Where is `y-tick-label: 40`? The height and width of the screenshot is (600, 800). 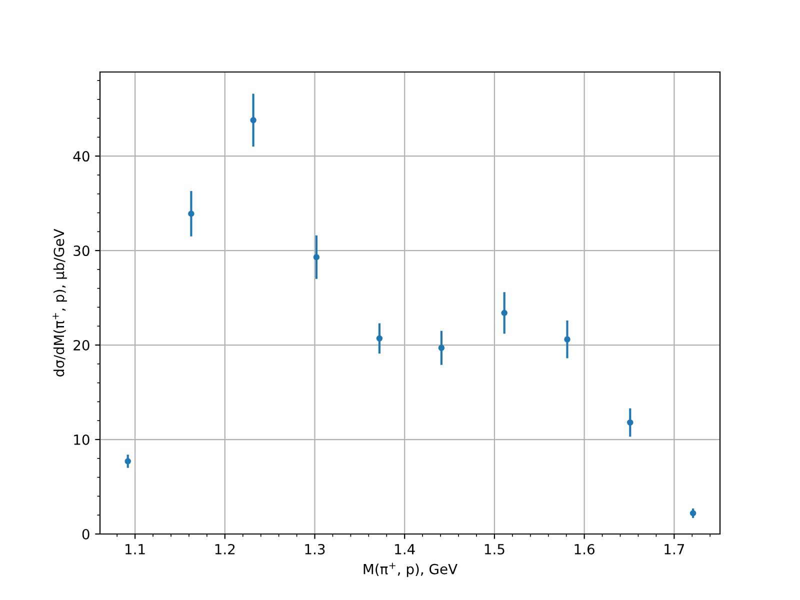 y-tick-label: 40 is located at coordinates (81, 156).